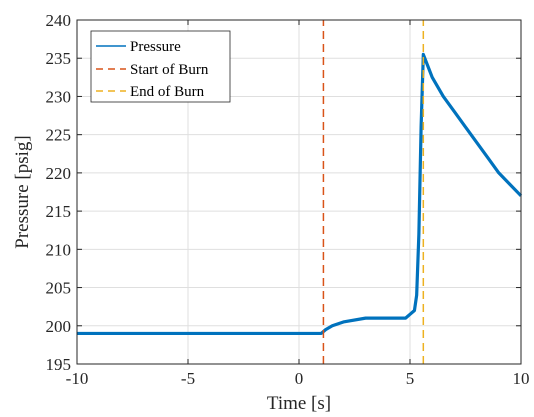 The height and width of the screenshot is (417, 534). What do you see at coordinates (59, 58) in the screenshot?
I see `y-tick-label: 235` at bounding box center [59, 58].